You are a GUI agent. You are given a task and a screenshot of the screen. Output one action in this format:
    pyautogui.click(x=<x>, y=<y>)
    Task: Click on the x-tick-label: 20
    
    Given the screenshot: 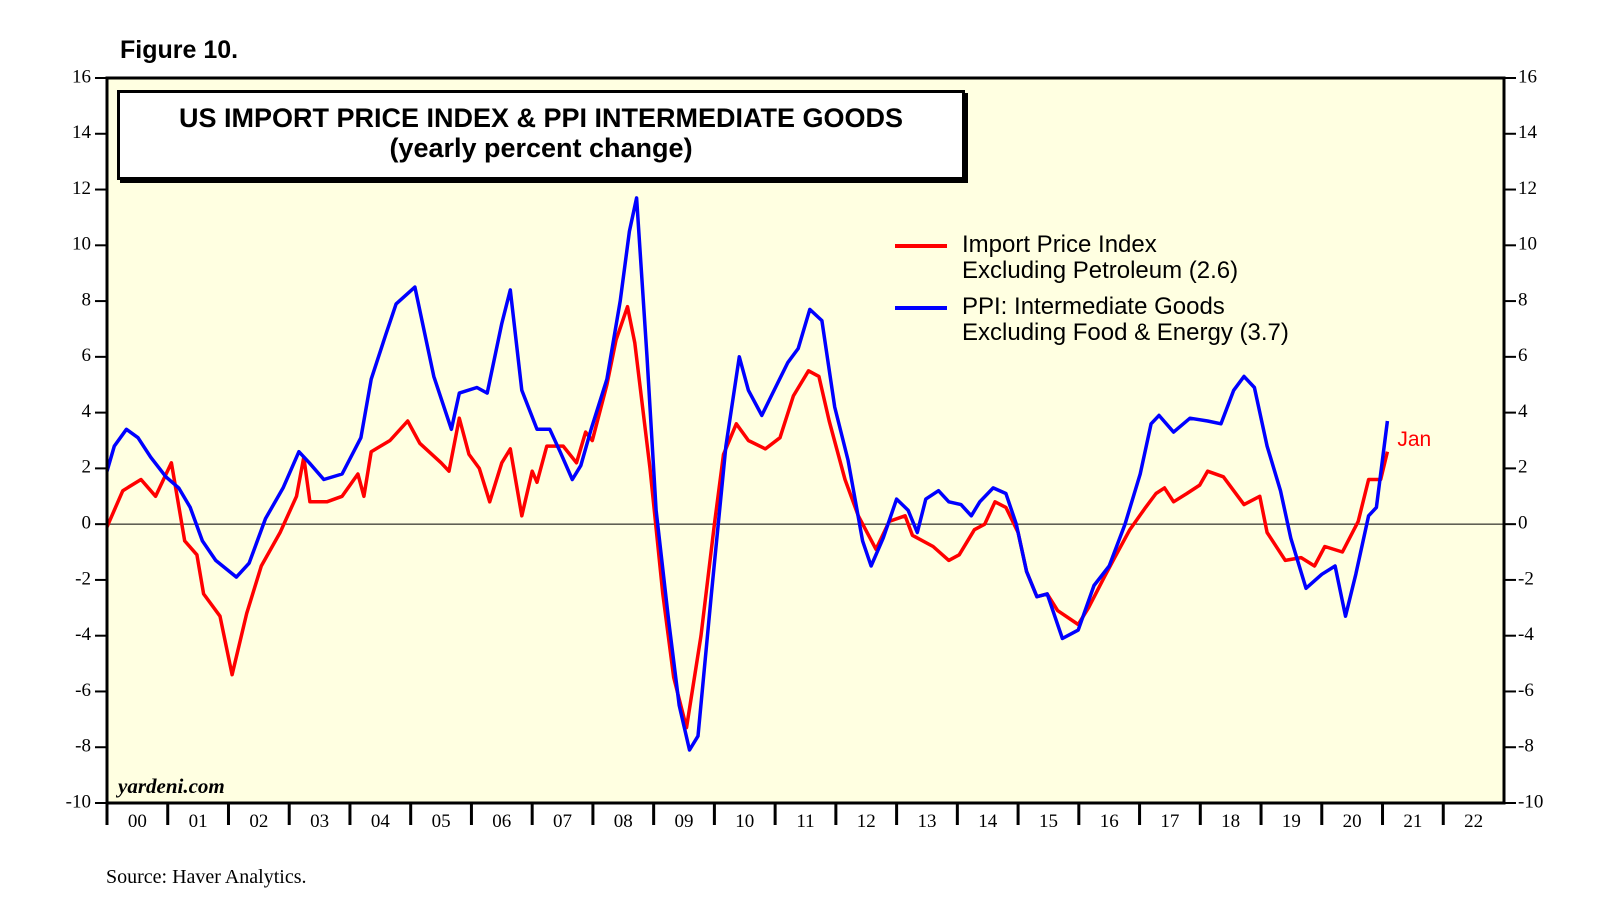 What is the action you would take?
    pyautogui.click(x=1352, y=821)
    